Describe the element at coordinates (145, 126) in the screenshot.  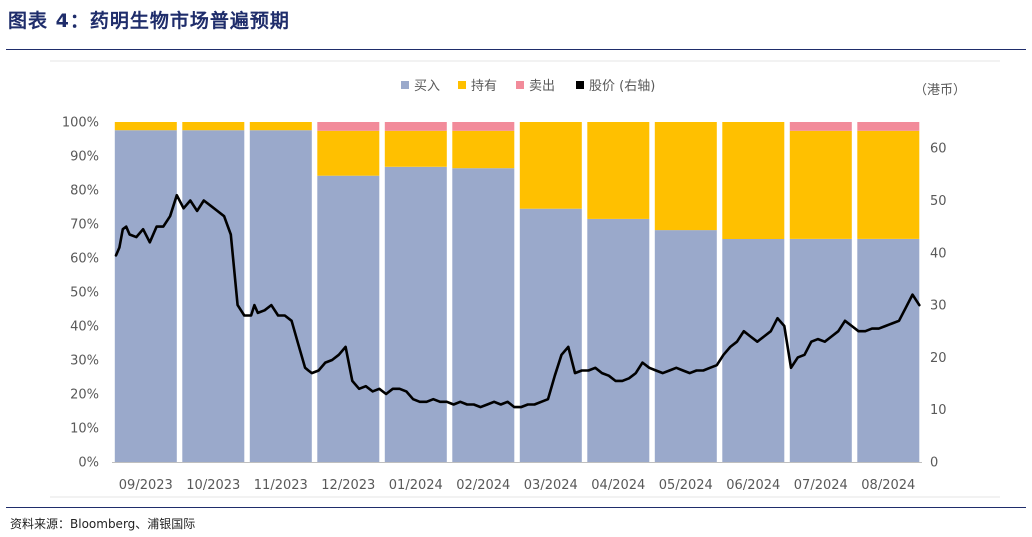
I see `bar-hold-09-2023` at that location.